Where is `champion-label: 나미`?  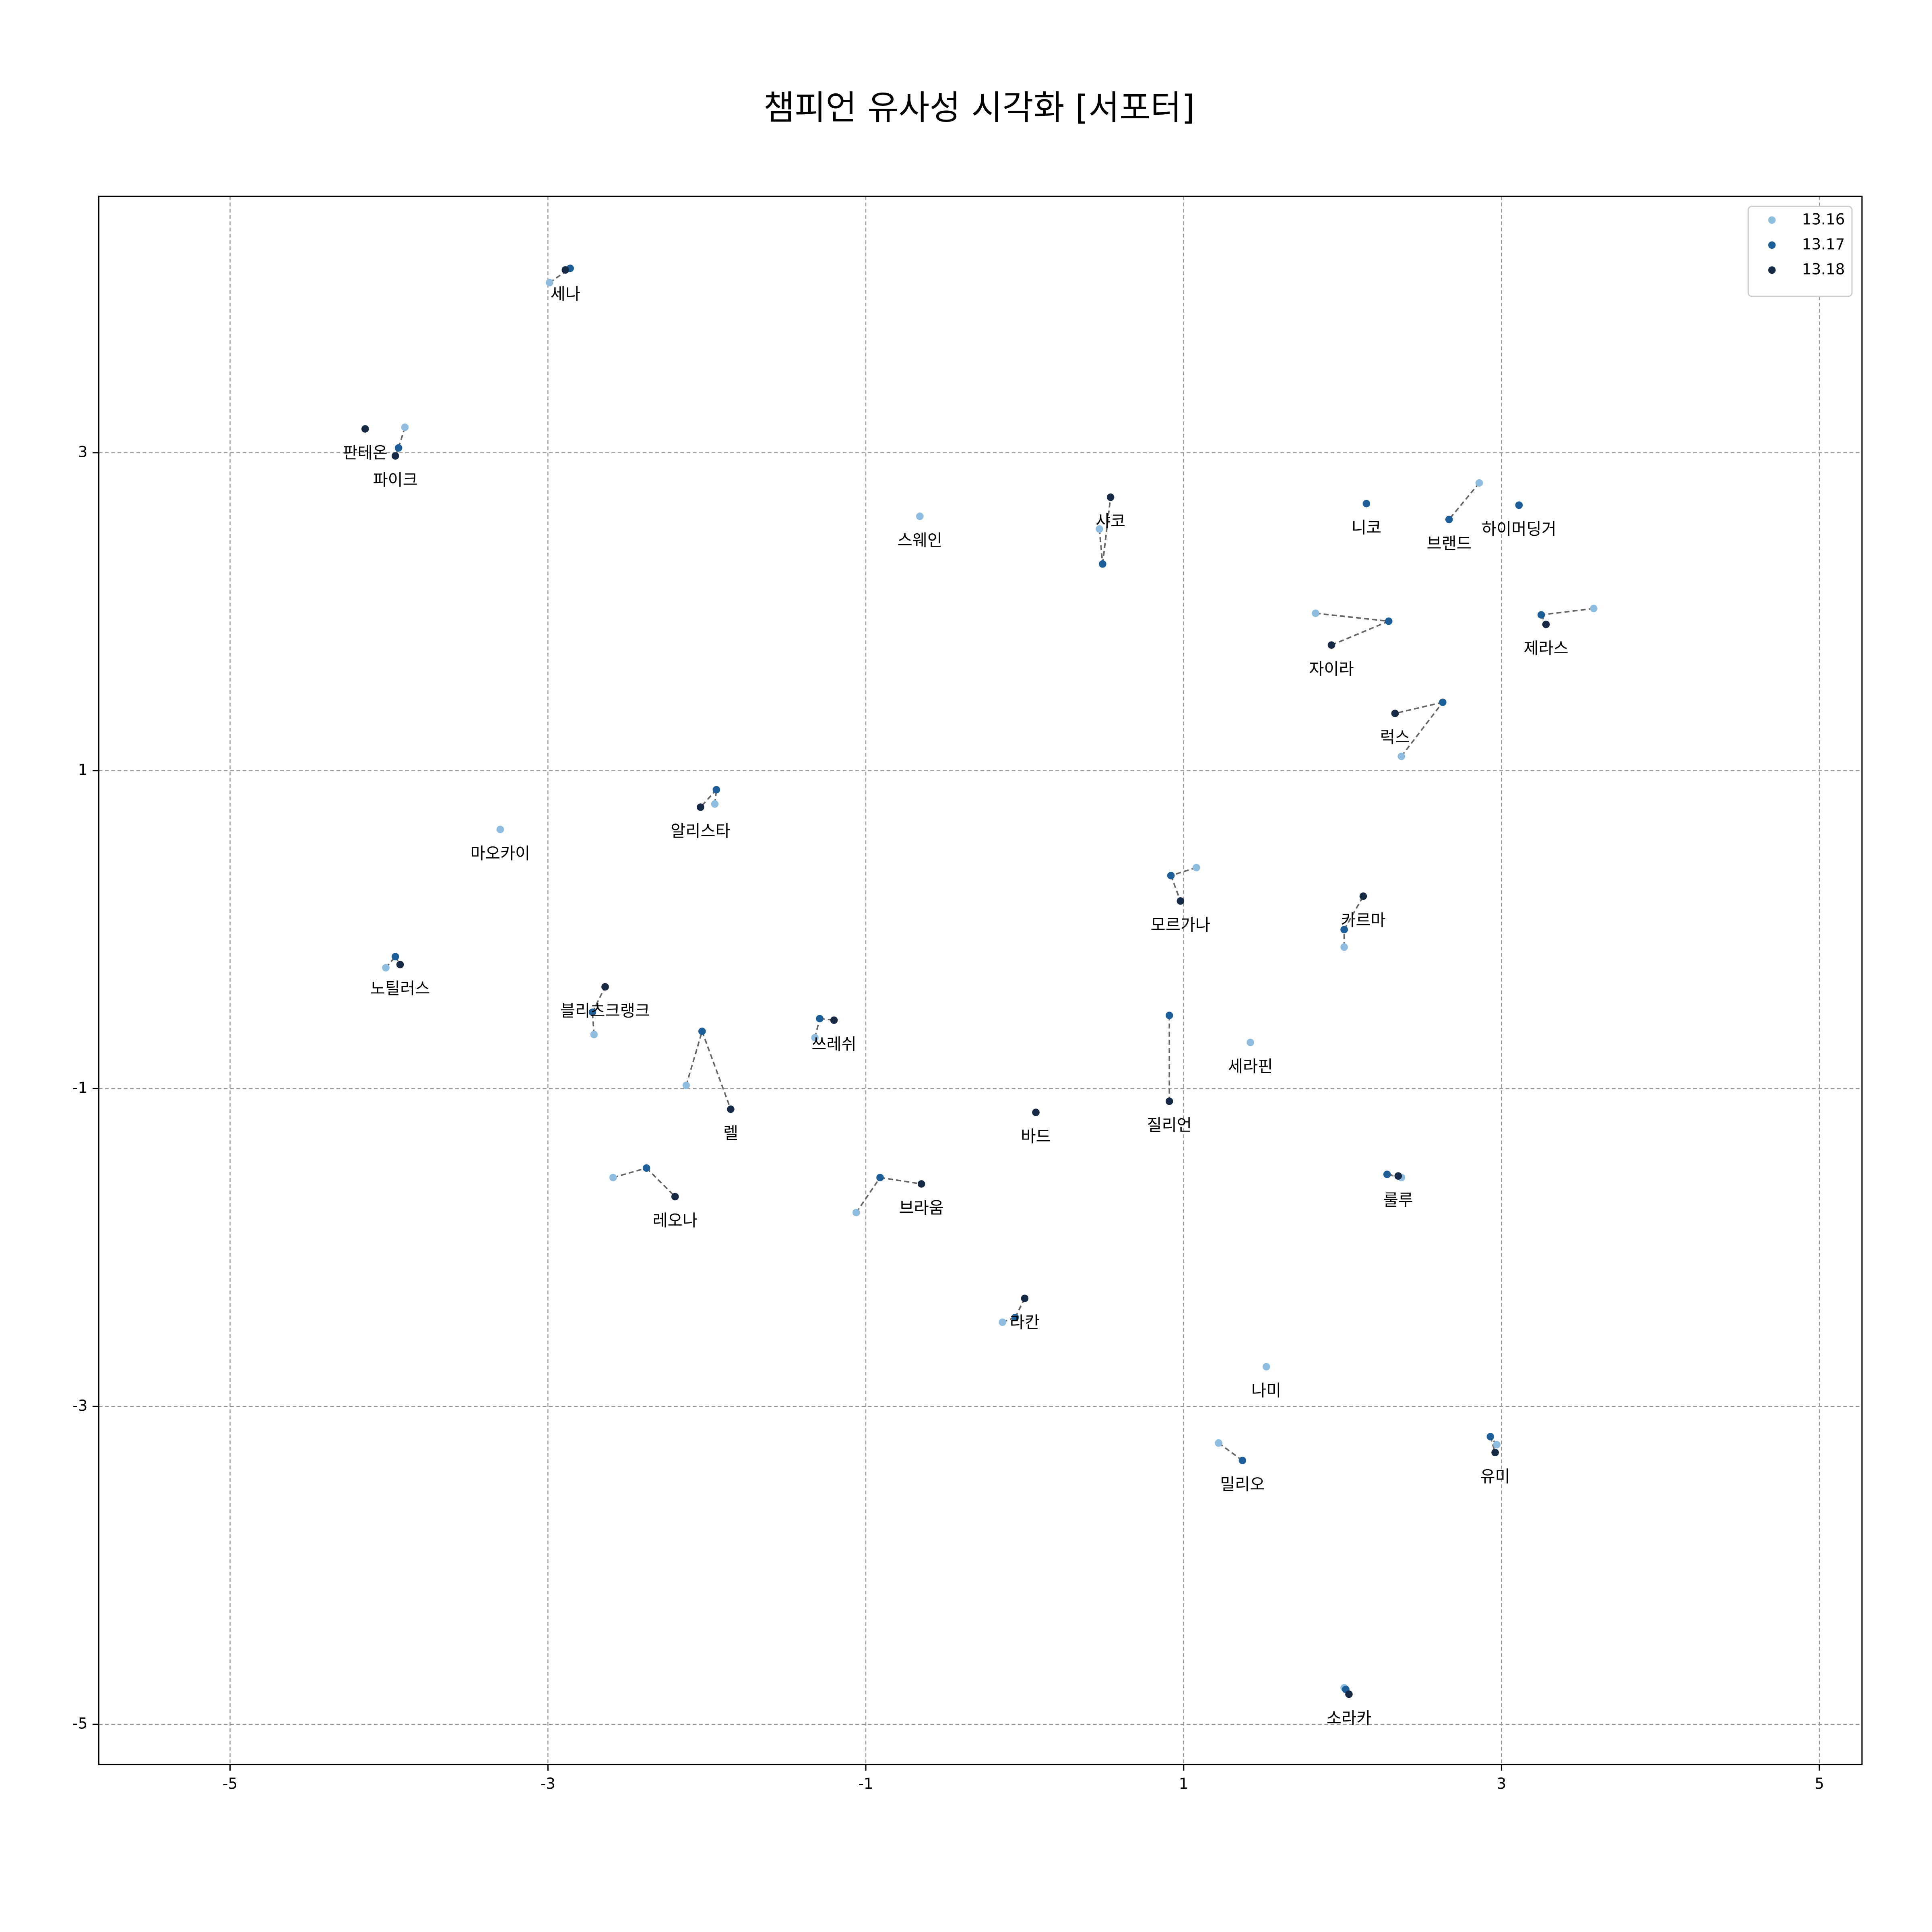 champion-label: 나미 is located at coordinates (1266, 1390).